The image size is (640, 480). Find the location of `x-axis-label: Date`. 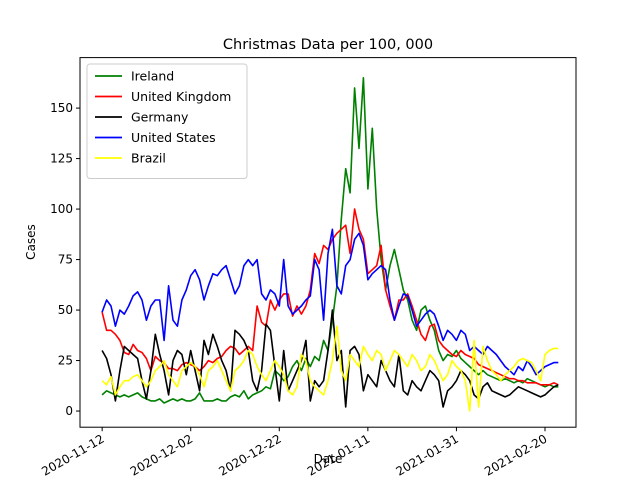

x-axis-label: Date is located at coordinates (328, 459).